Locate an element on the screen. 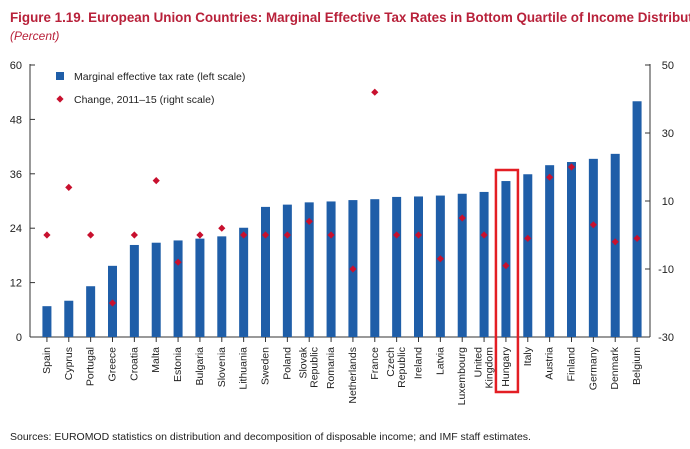 Image resolution: width=690 pixels, height=449 pixels. highlight-box is located at coordinates (507, 281).